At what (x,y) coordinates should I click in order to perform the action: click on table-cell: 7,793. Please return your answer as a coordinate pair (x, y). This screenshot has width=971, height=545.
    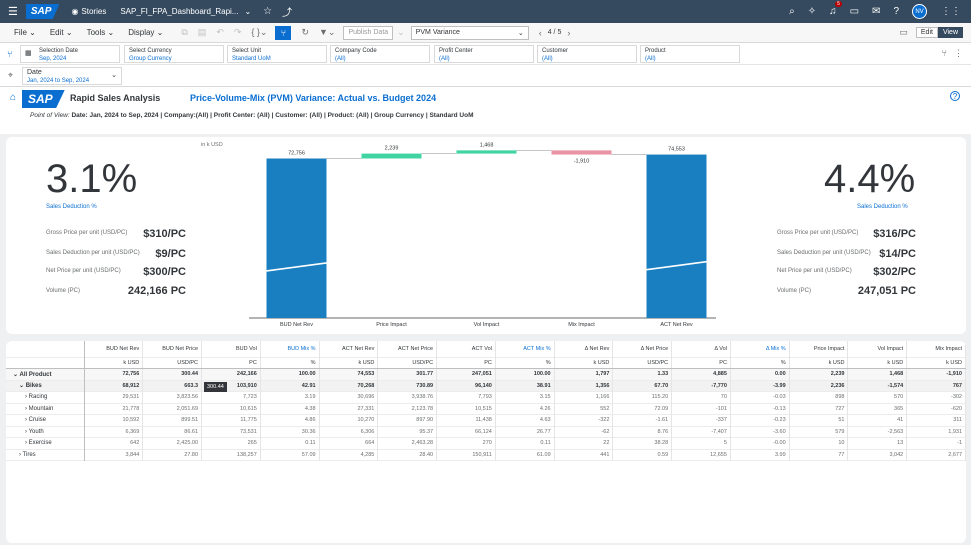
    Looking at the image, I should click on (466, 397).